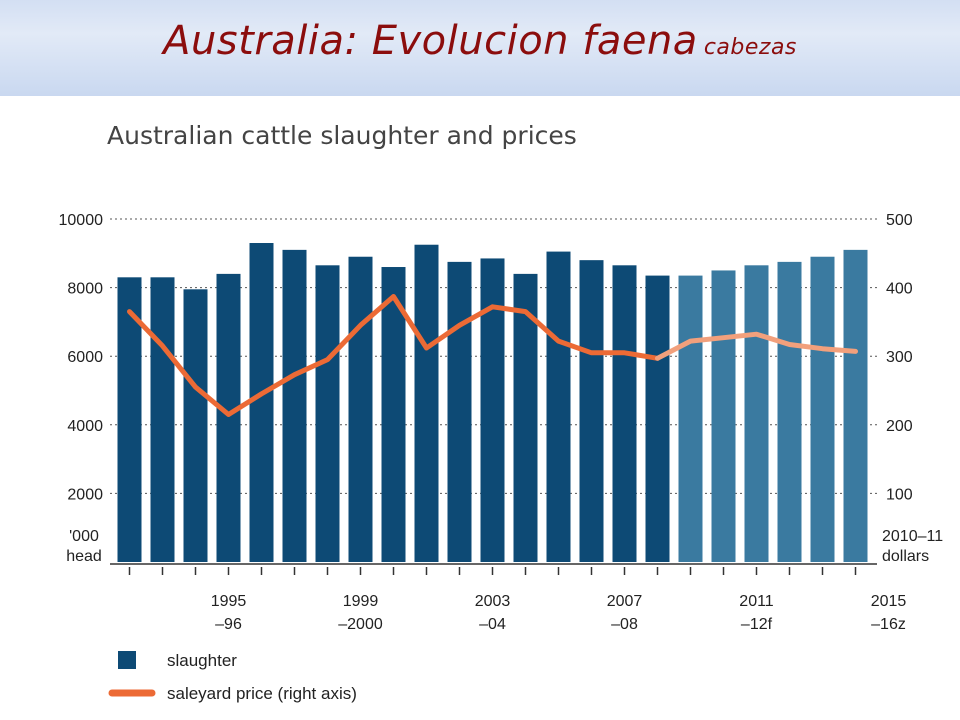 The height and width of the screenshot is (720, 960). I want to click on left-tick-label: 2000, so click(85, 494).